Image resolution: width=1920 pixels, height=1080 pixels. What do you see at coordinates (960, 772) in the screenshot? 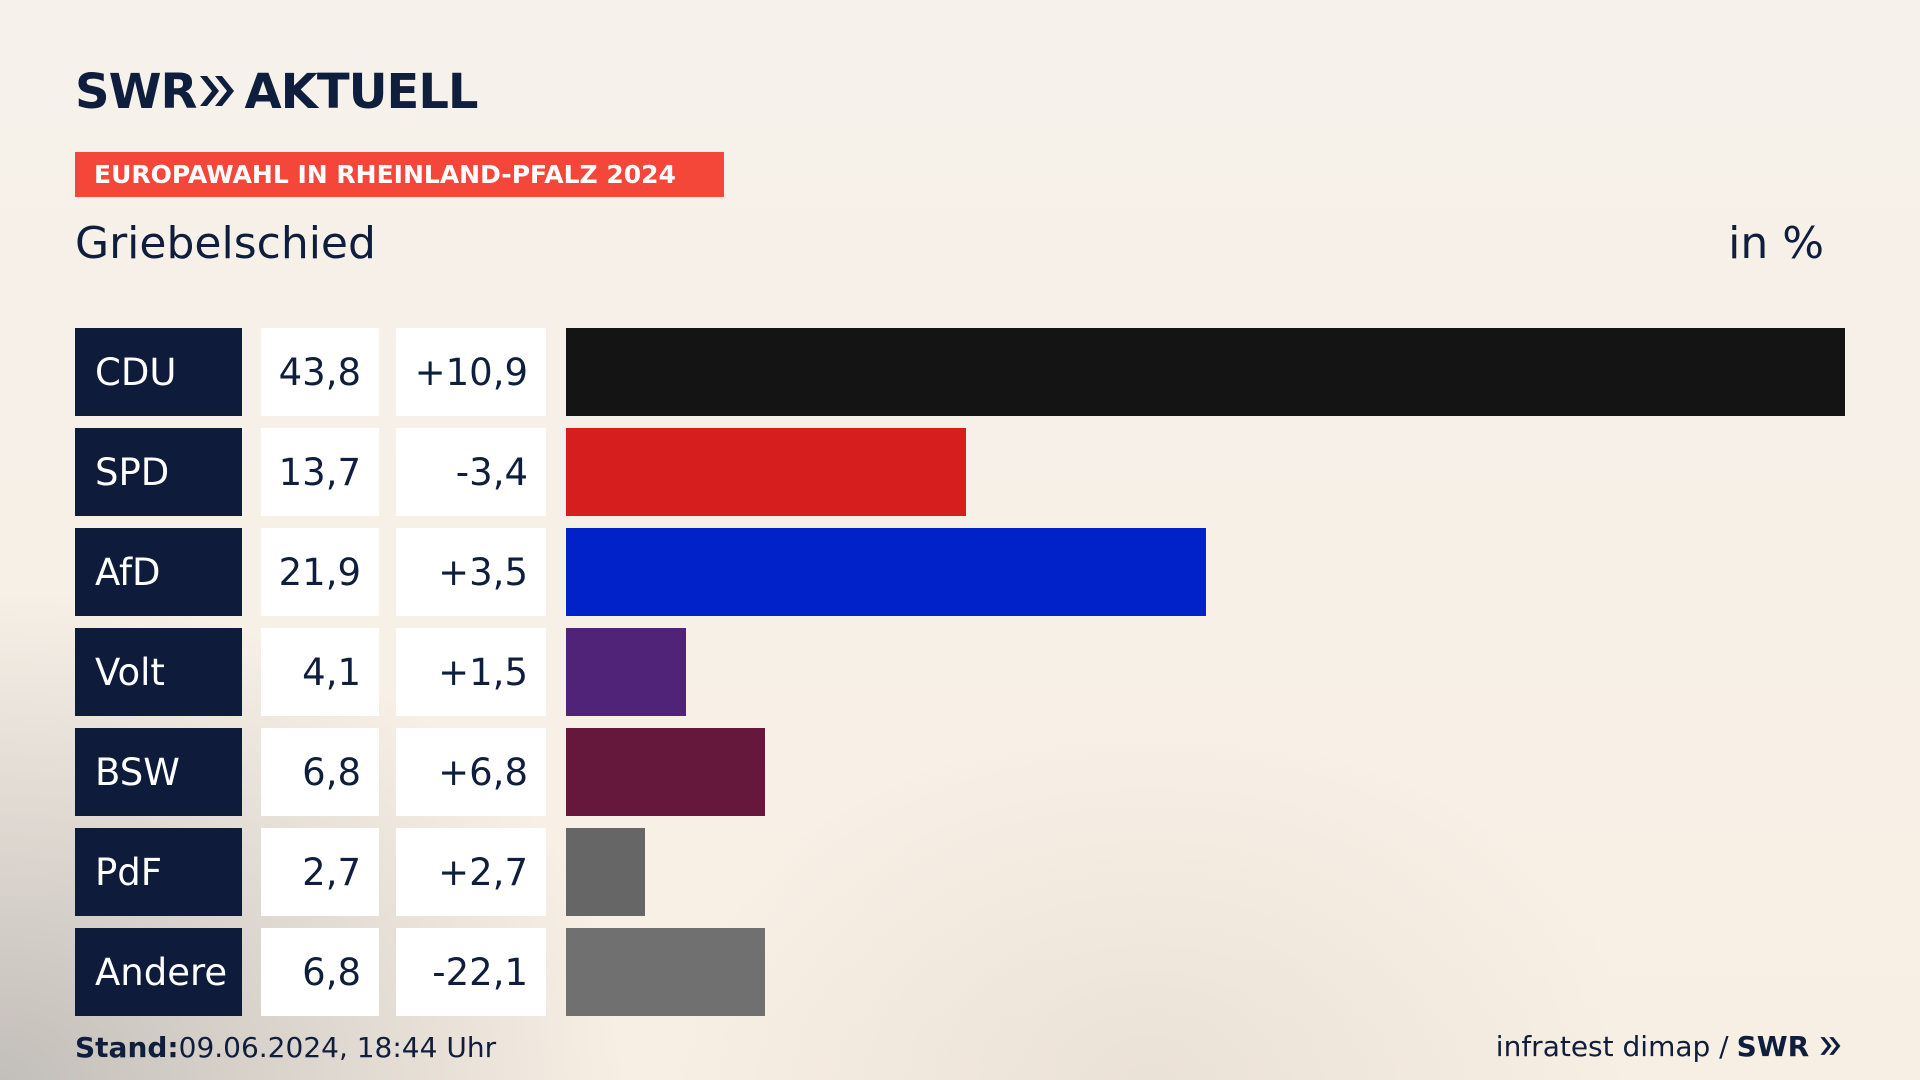
I see `result-row: BSW 6,8 +6,8` at bounding box center [960, 772].